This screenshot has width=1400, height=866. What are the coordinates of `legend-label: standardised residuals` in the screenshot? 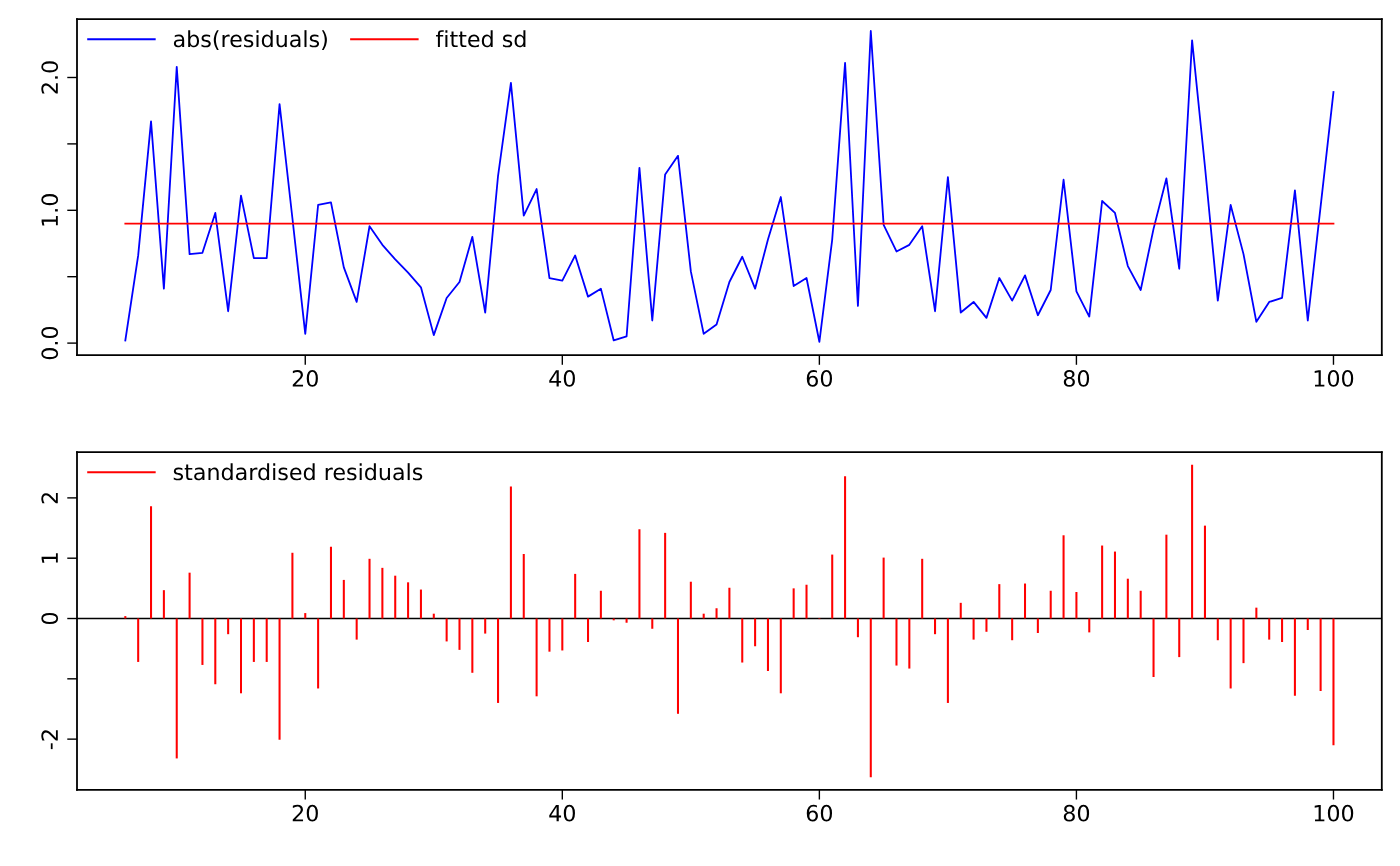 It's located at (298, 472).